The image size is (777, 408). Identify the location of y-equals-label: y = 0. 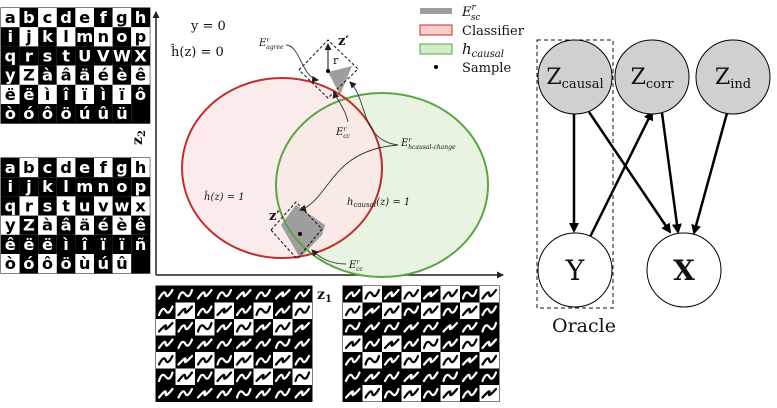
(208, 26).